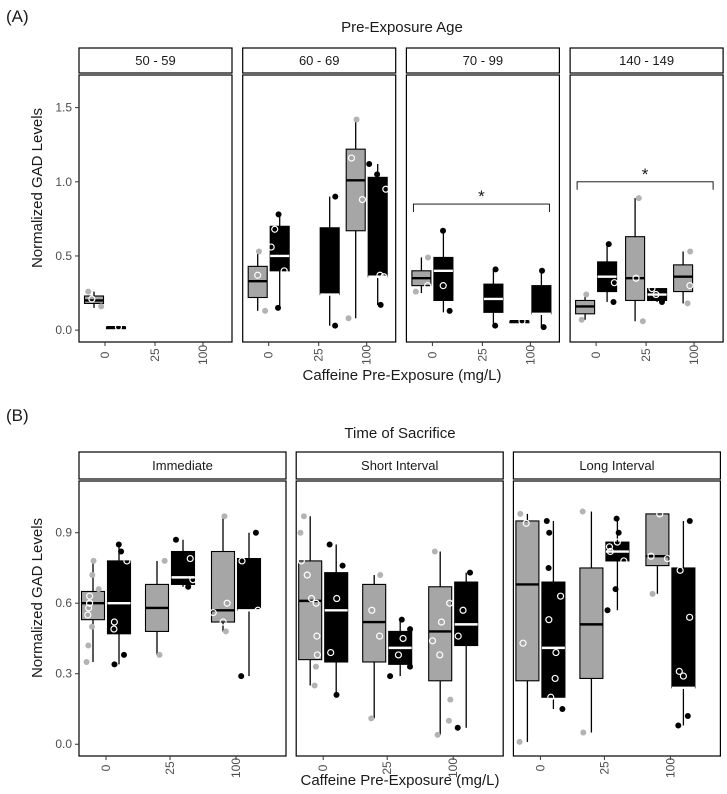 The width and height of the screenshot is (727, 794). I want to click on panel-b-x-axis-title: Caffeine Pre-Exposure (mg/L), so click(400, 780).